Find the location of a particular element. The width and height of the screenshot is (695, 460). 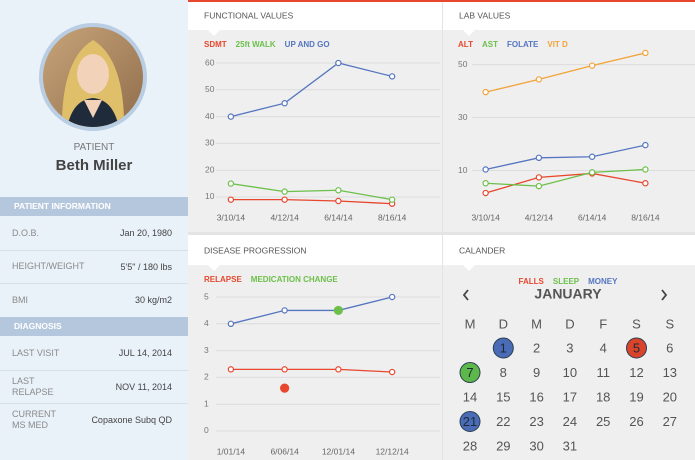

legend-entry: 25ft WALK is located at coordinates (256, 44).